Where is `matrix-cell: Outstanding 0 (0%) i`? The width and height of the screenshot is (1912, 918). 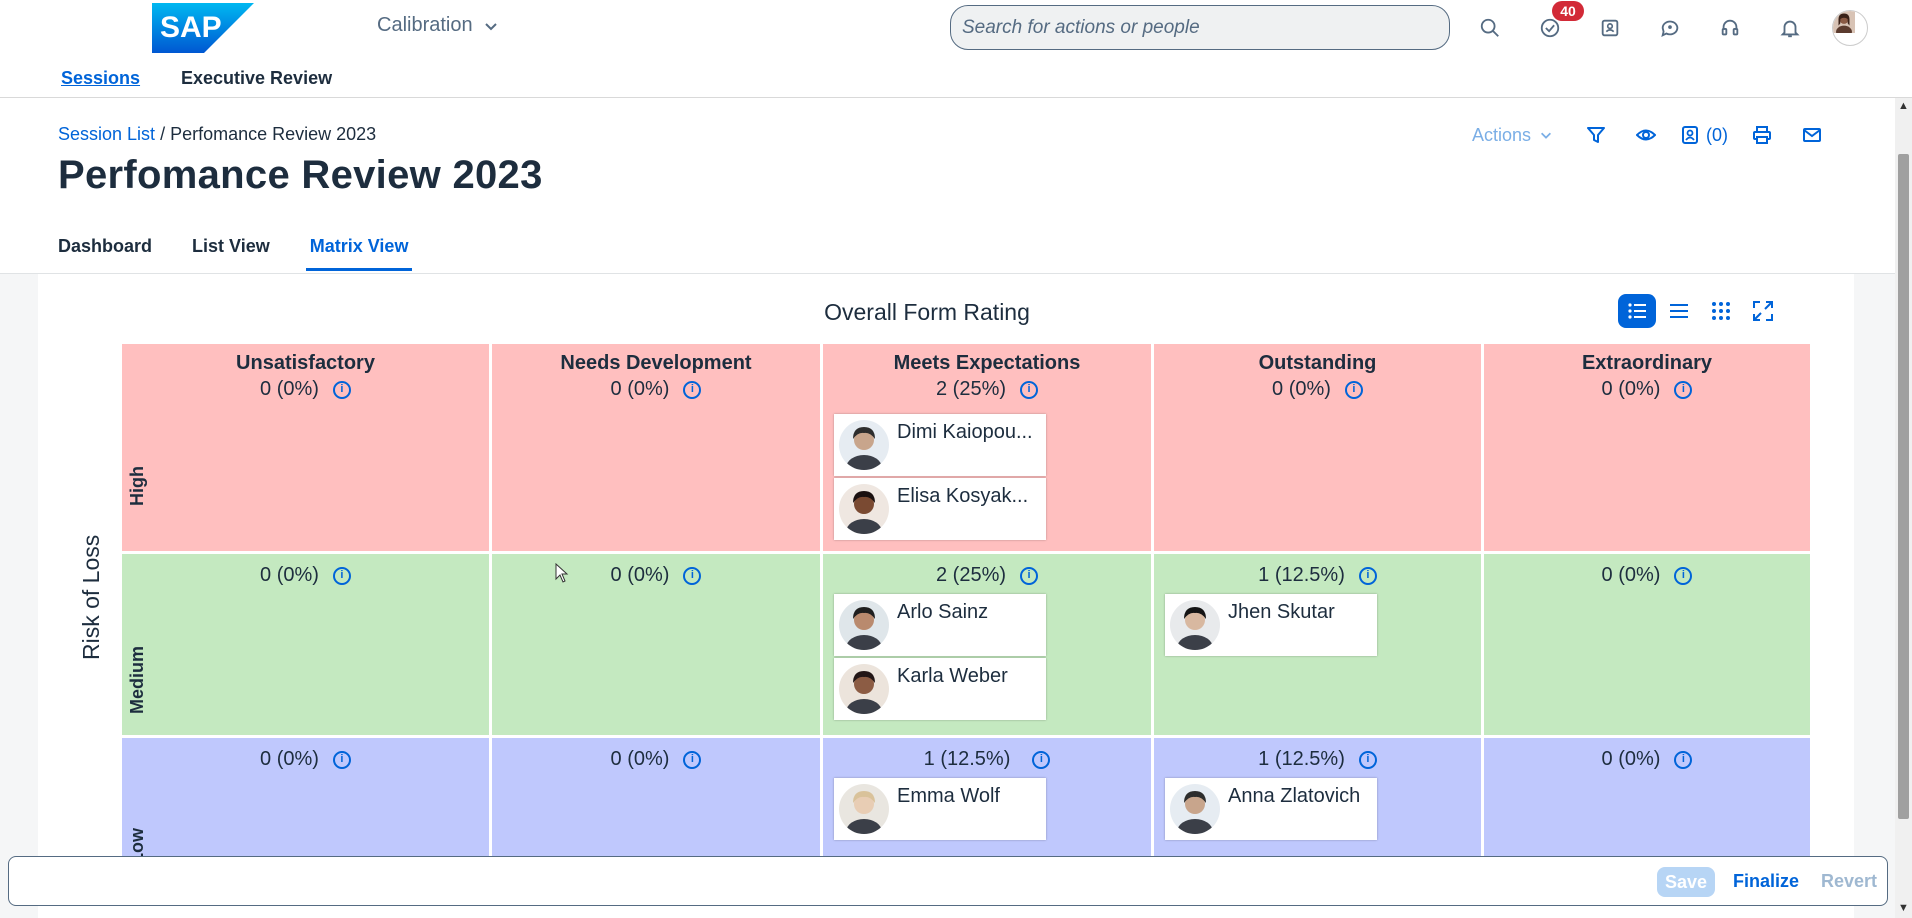 matrix-cell: Outstanding 0 (0%) i is located at coordinates (1317, 447).